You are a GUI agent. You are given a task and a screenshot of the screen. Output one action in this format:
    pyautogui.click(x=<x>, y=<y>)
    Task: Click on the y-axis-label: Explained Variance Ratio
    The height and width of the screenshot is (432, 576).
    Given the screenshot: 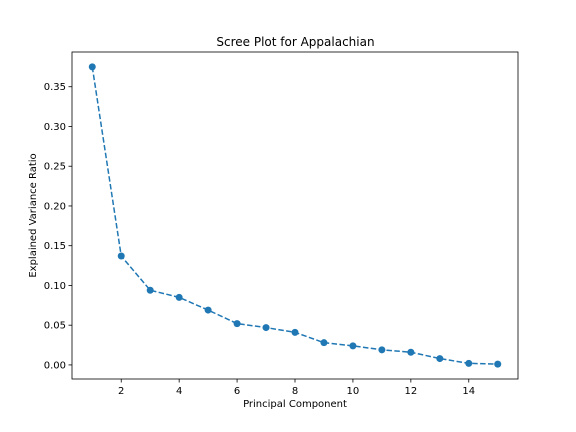 What is the action you would take?
    pyautogui.click(x=33, y=215)
    